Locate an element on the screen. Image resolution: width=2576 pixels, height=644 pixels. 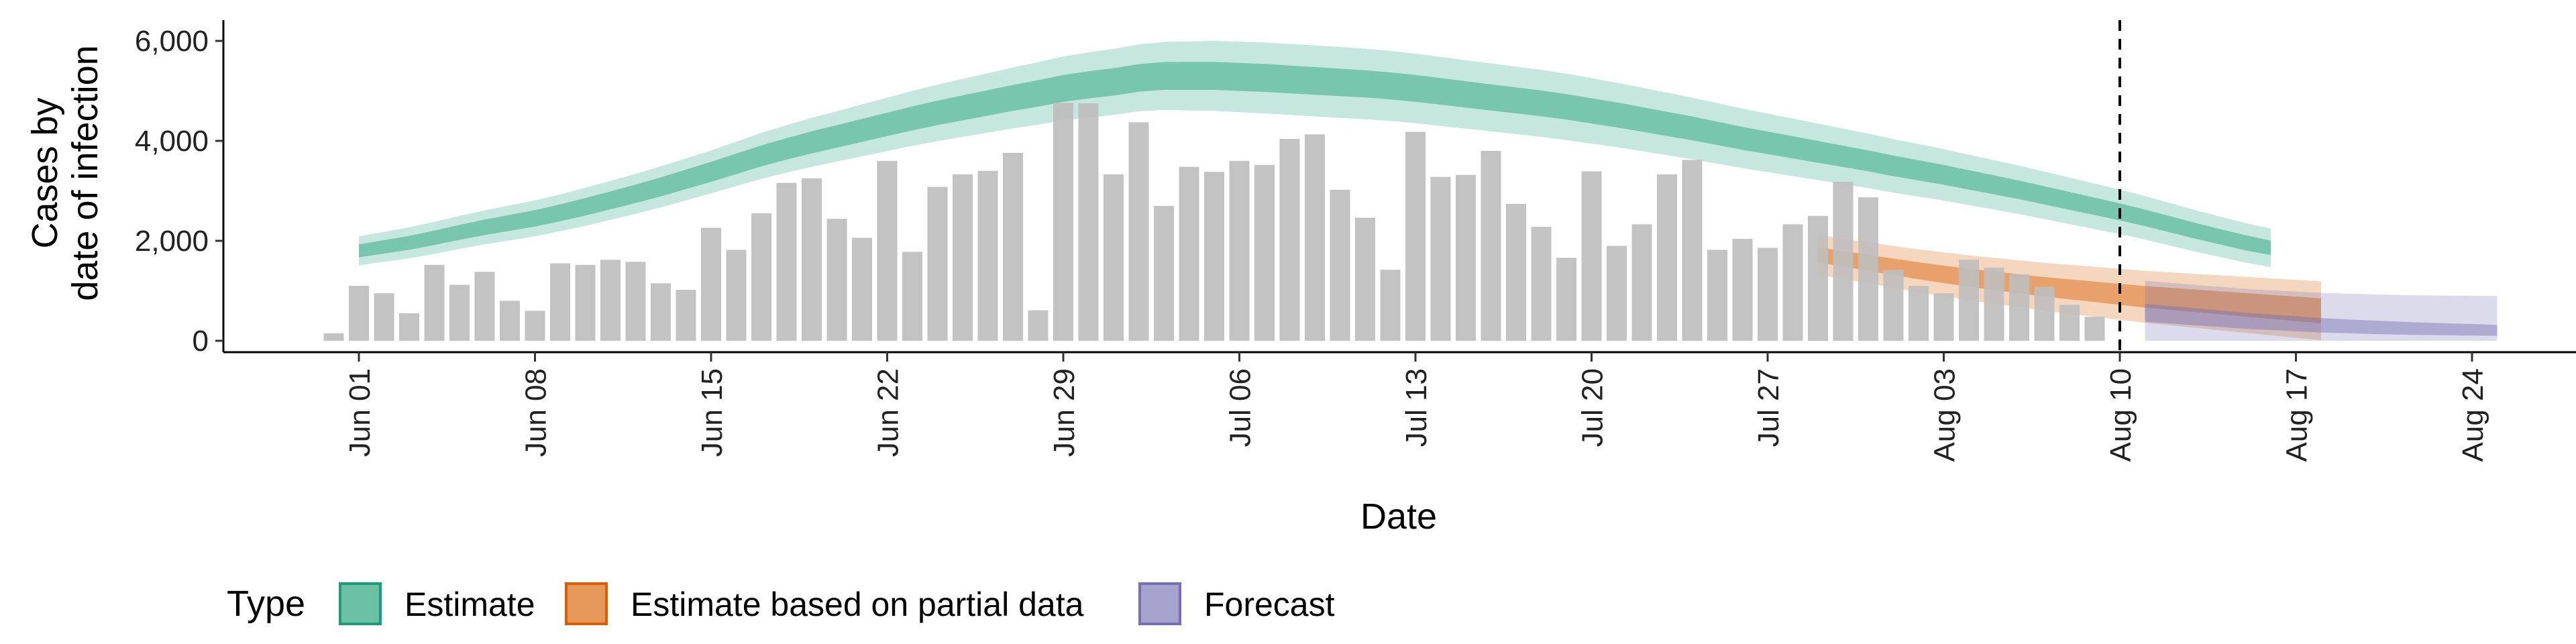
y-tick-label: 6,000 is located at coordinates (172, 41).